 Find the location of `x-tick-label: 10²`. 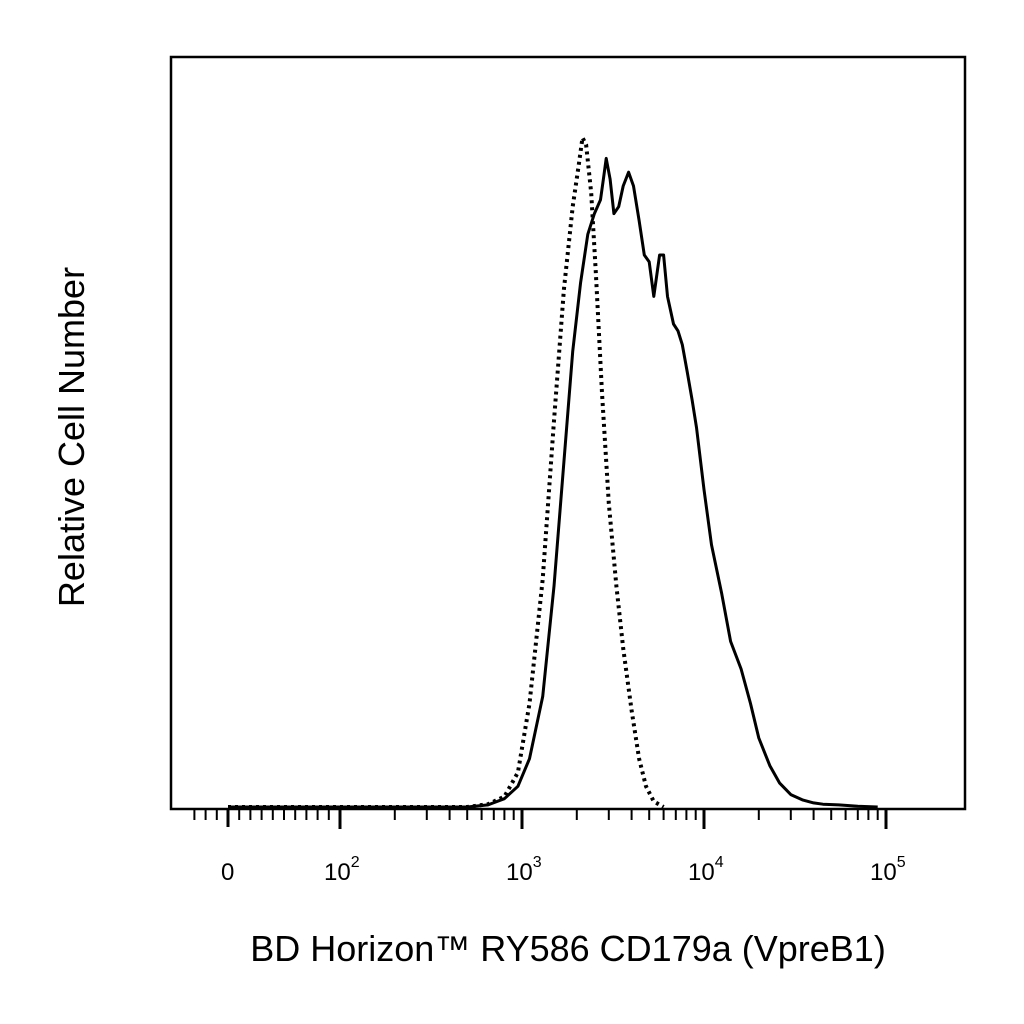

x-tick-label: 10² is located at coordinates (342, 870).